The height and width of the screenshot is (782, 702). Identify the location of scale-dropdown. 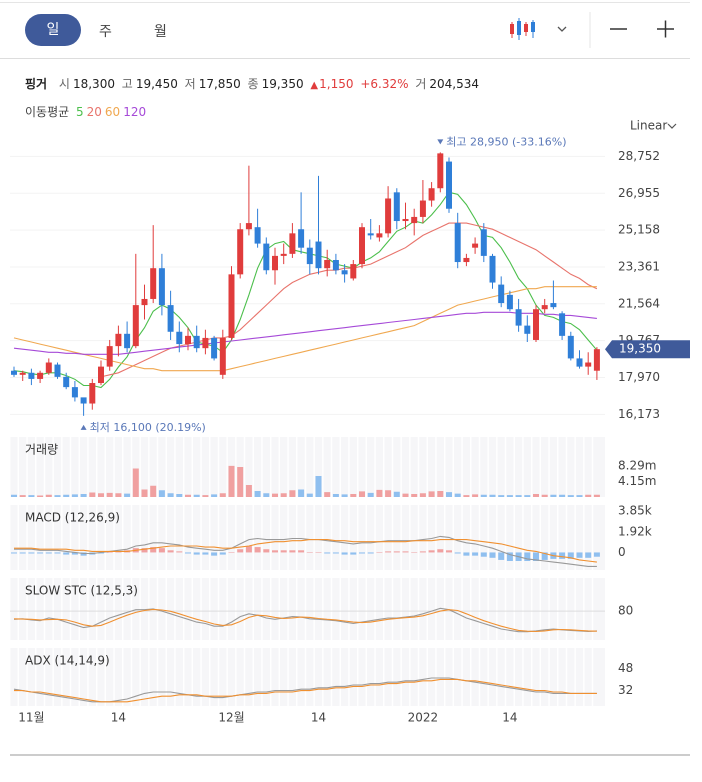
(672, 126).